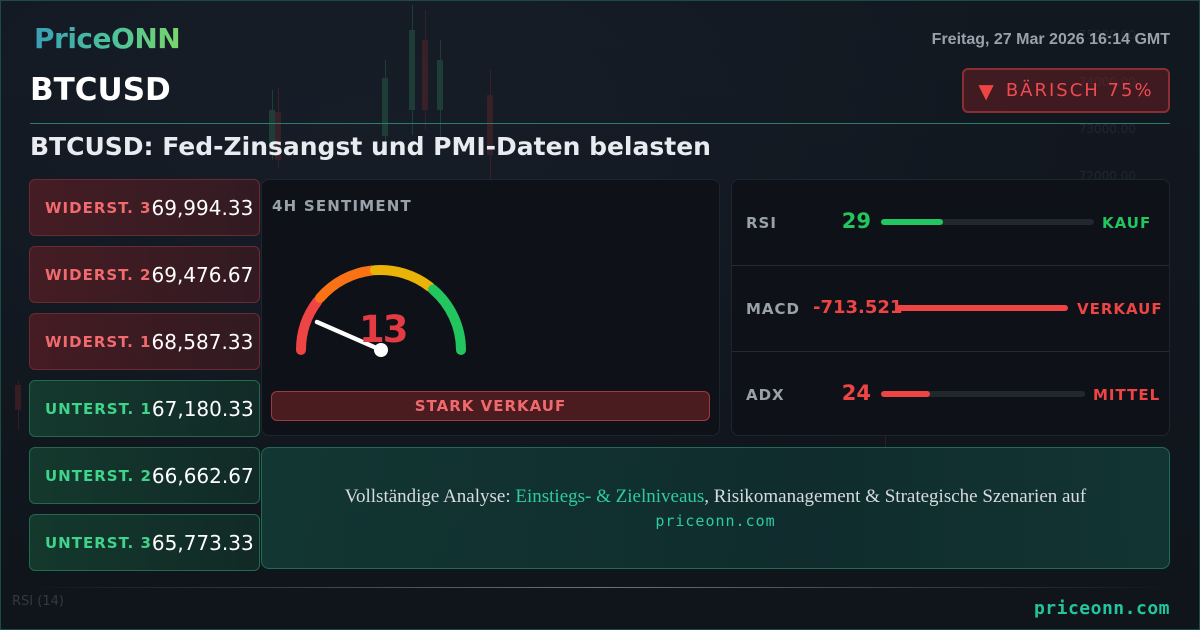 The width and height of the screenshot is (1200, 630). I want to click on level-value: 69,994.33, so click(202, 207).